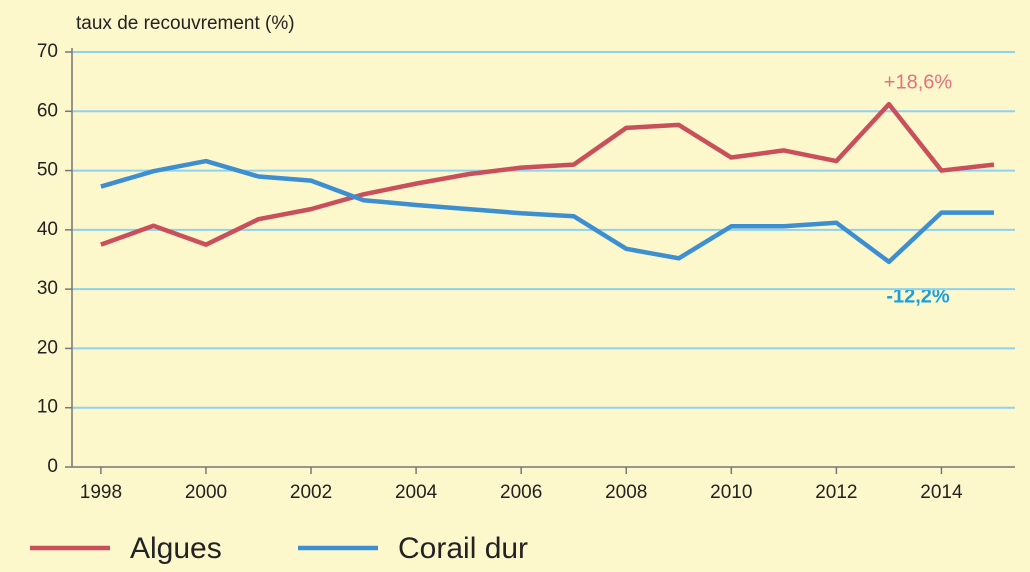  Describe the element at coordinates (47, 347) in the screenshot. I see `y-tick-label: 20` at that location.